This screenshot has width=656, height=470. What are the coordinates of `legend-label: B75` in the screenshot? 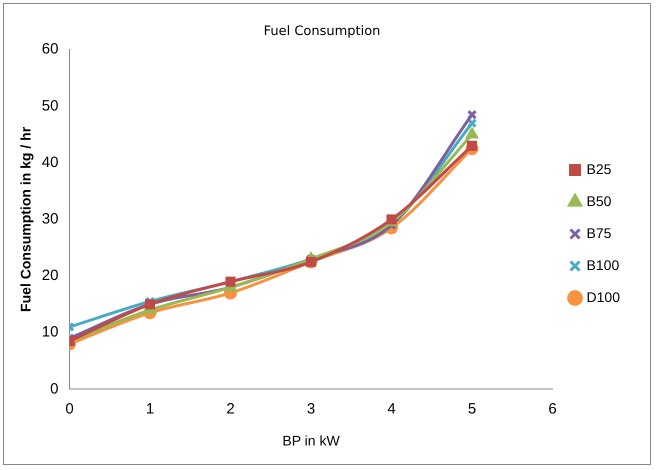 It's located at (599, 232).